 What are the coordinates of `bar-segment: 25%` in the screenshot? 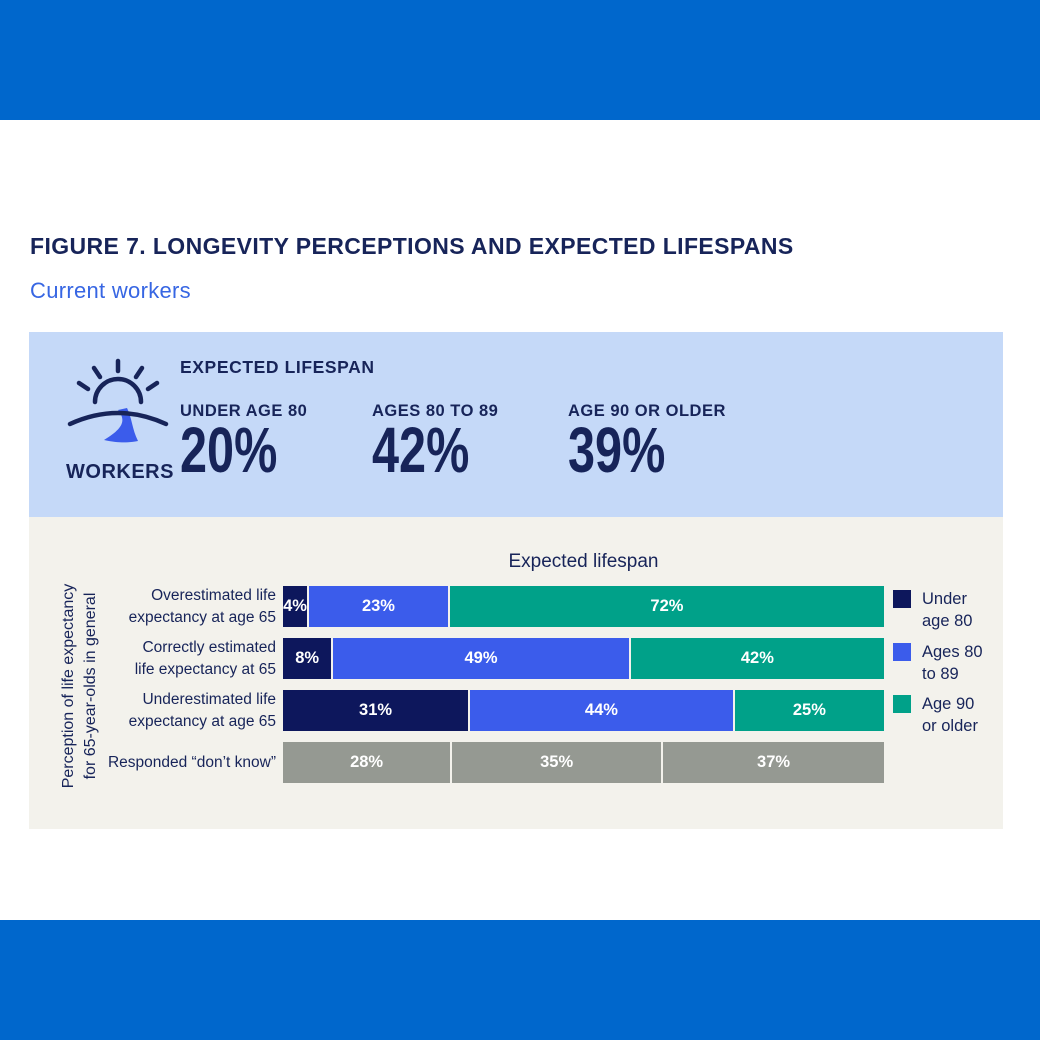 It's located at (809, 710).